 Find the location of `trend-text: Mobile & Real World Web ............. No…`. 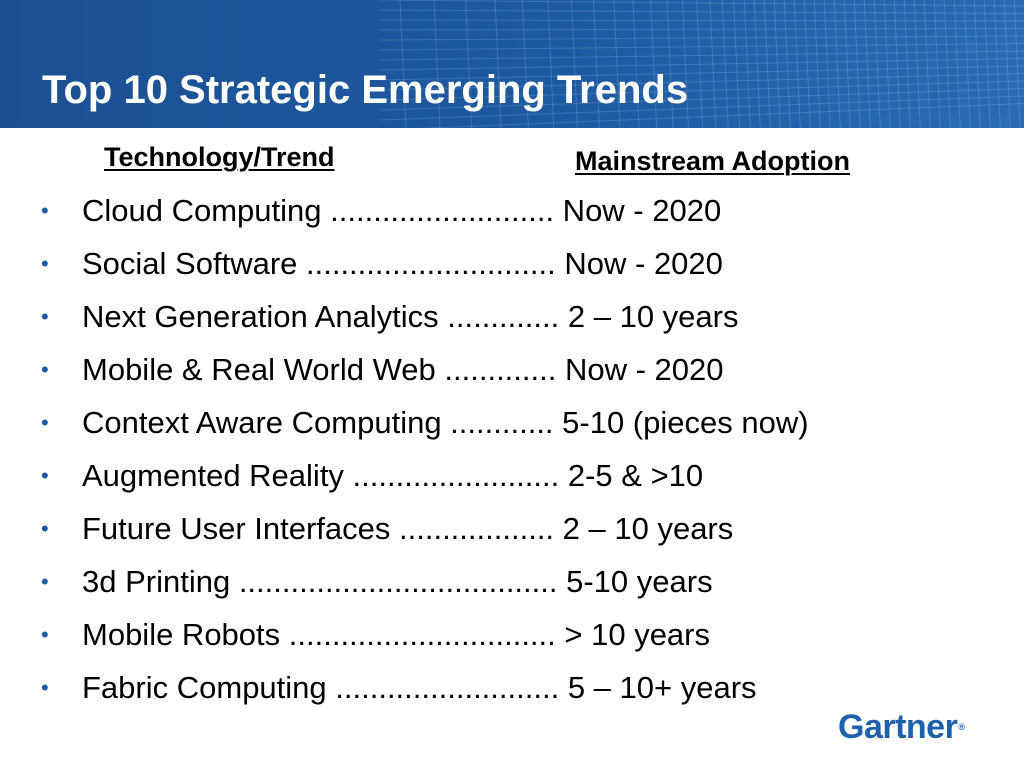

trend-text: Mobile & Real World Web ............. No… is located at coordinates (403, 369).